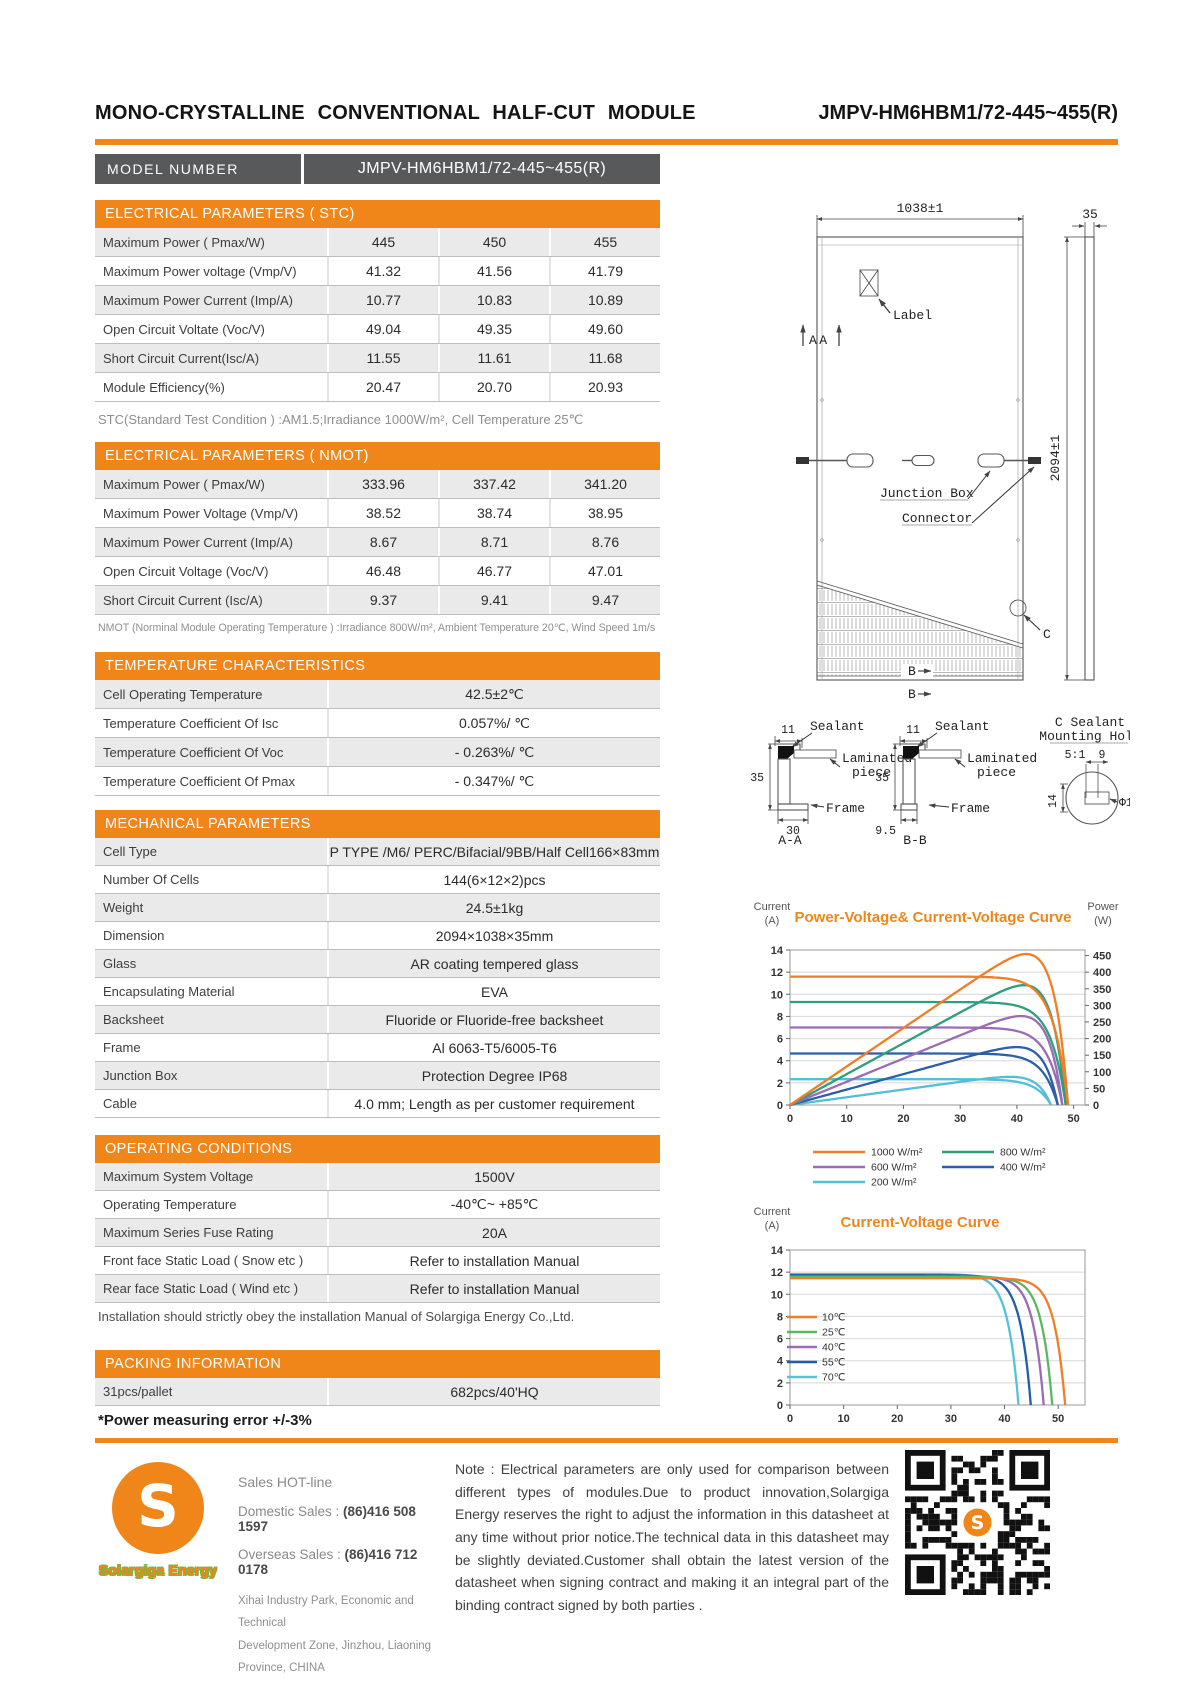 This screenshot has width=1200, height=1697. What do you see at coordinates (186, 571) in the screenshot?
I see `param-label: Open Circuit Voltage (Voc/V)` at bounding box center [186, 571].